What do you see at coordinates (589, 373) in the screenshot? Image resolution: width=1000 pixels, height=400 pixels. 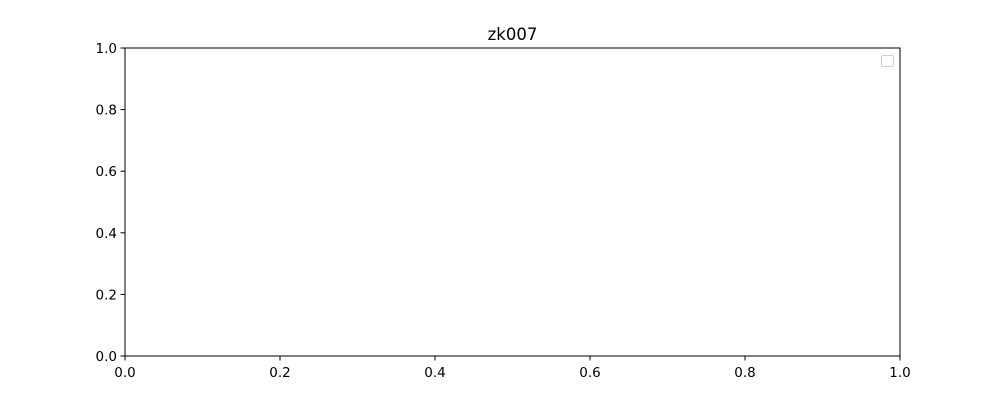 I see `x-tick-label: 0.6` at bounding box center [589, 373].